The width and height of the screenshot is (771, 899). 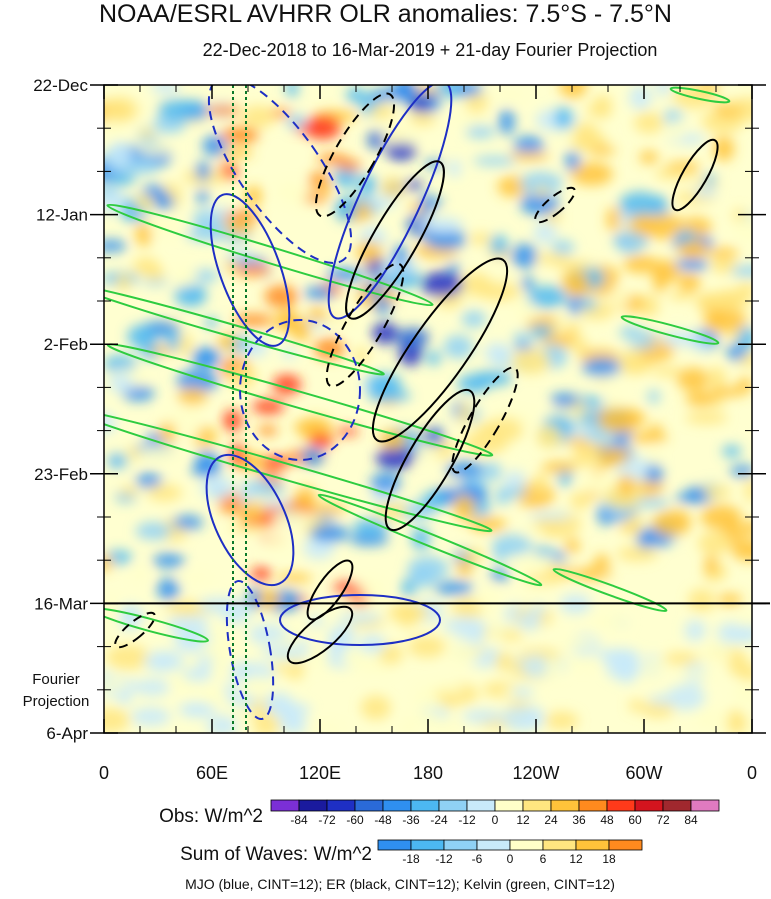 I want to click on obs-colorbar-tick: -48, so click(x=383, y=820).